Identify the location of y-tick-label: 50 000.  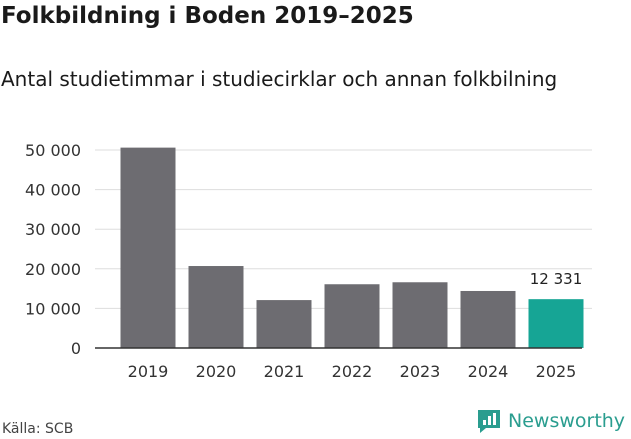
(53, 150).